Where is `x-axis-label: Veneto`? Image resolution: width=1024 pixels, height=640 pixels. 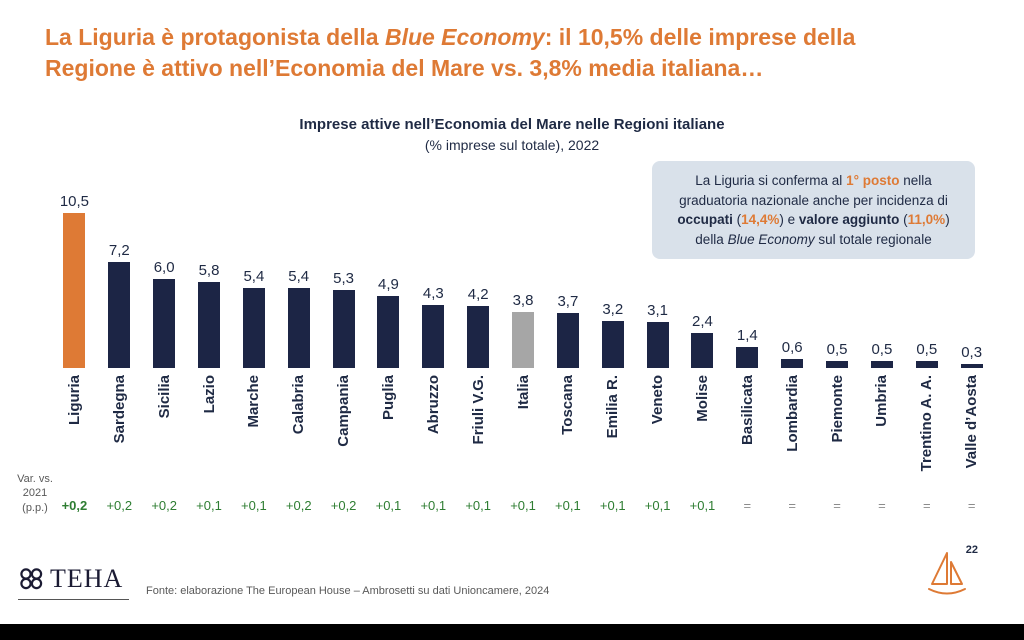
x-axis-label: Veneto is located at coordinates (658, 400).